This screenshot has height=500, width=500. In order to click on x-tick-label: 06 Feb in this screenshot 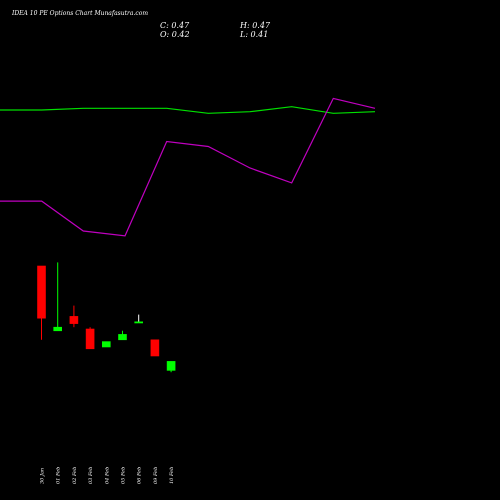, I will do `click(140, 475)`.